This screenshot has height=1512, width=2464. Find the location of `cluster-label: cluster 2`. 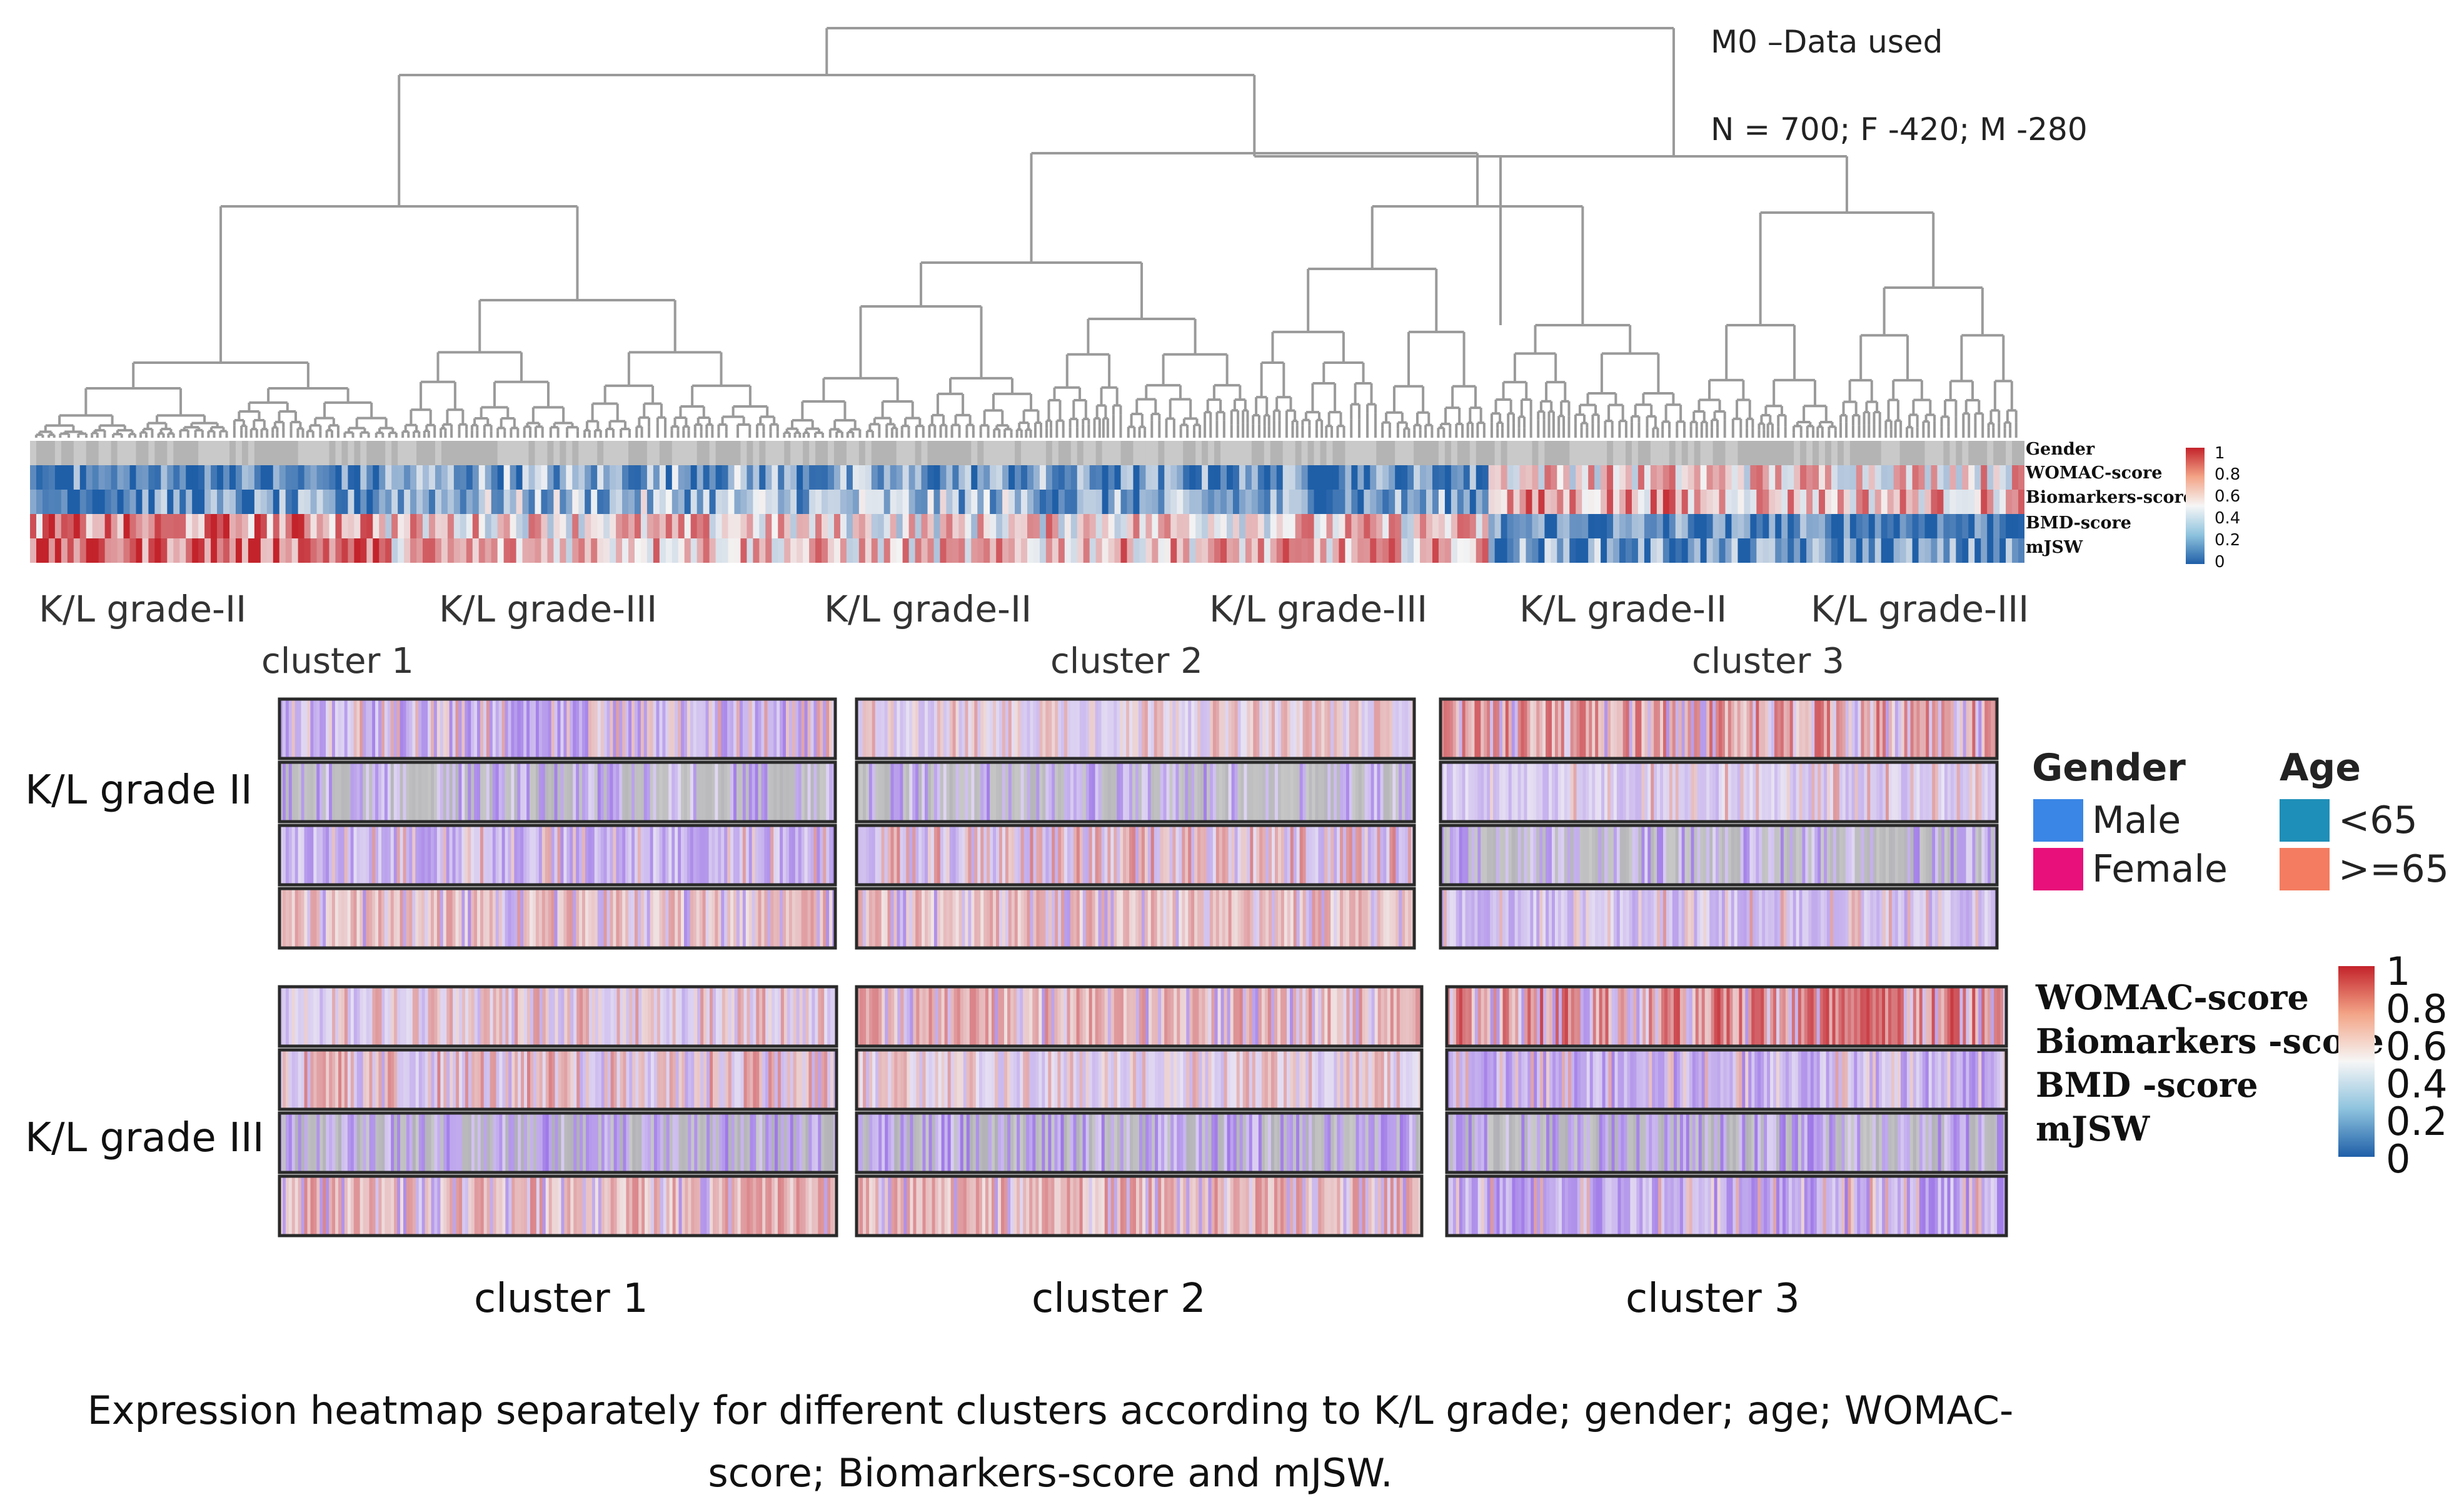

cluster-label: cluster 2 is located at coordinates (1126, 661).